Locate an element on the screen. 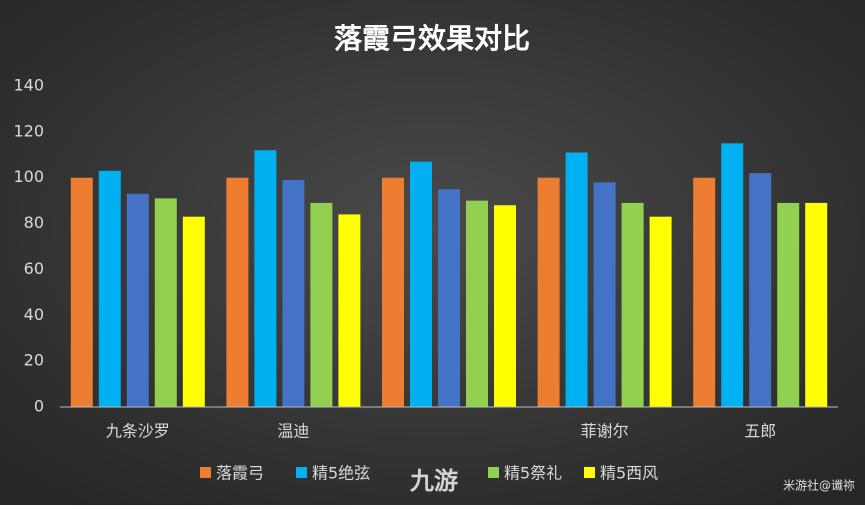 The height and width of the screenshot is (509, 865). y-tick-label: 0 is located at coordinates (39, 406).